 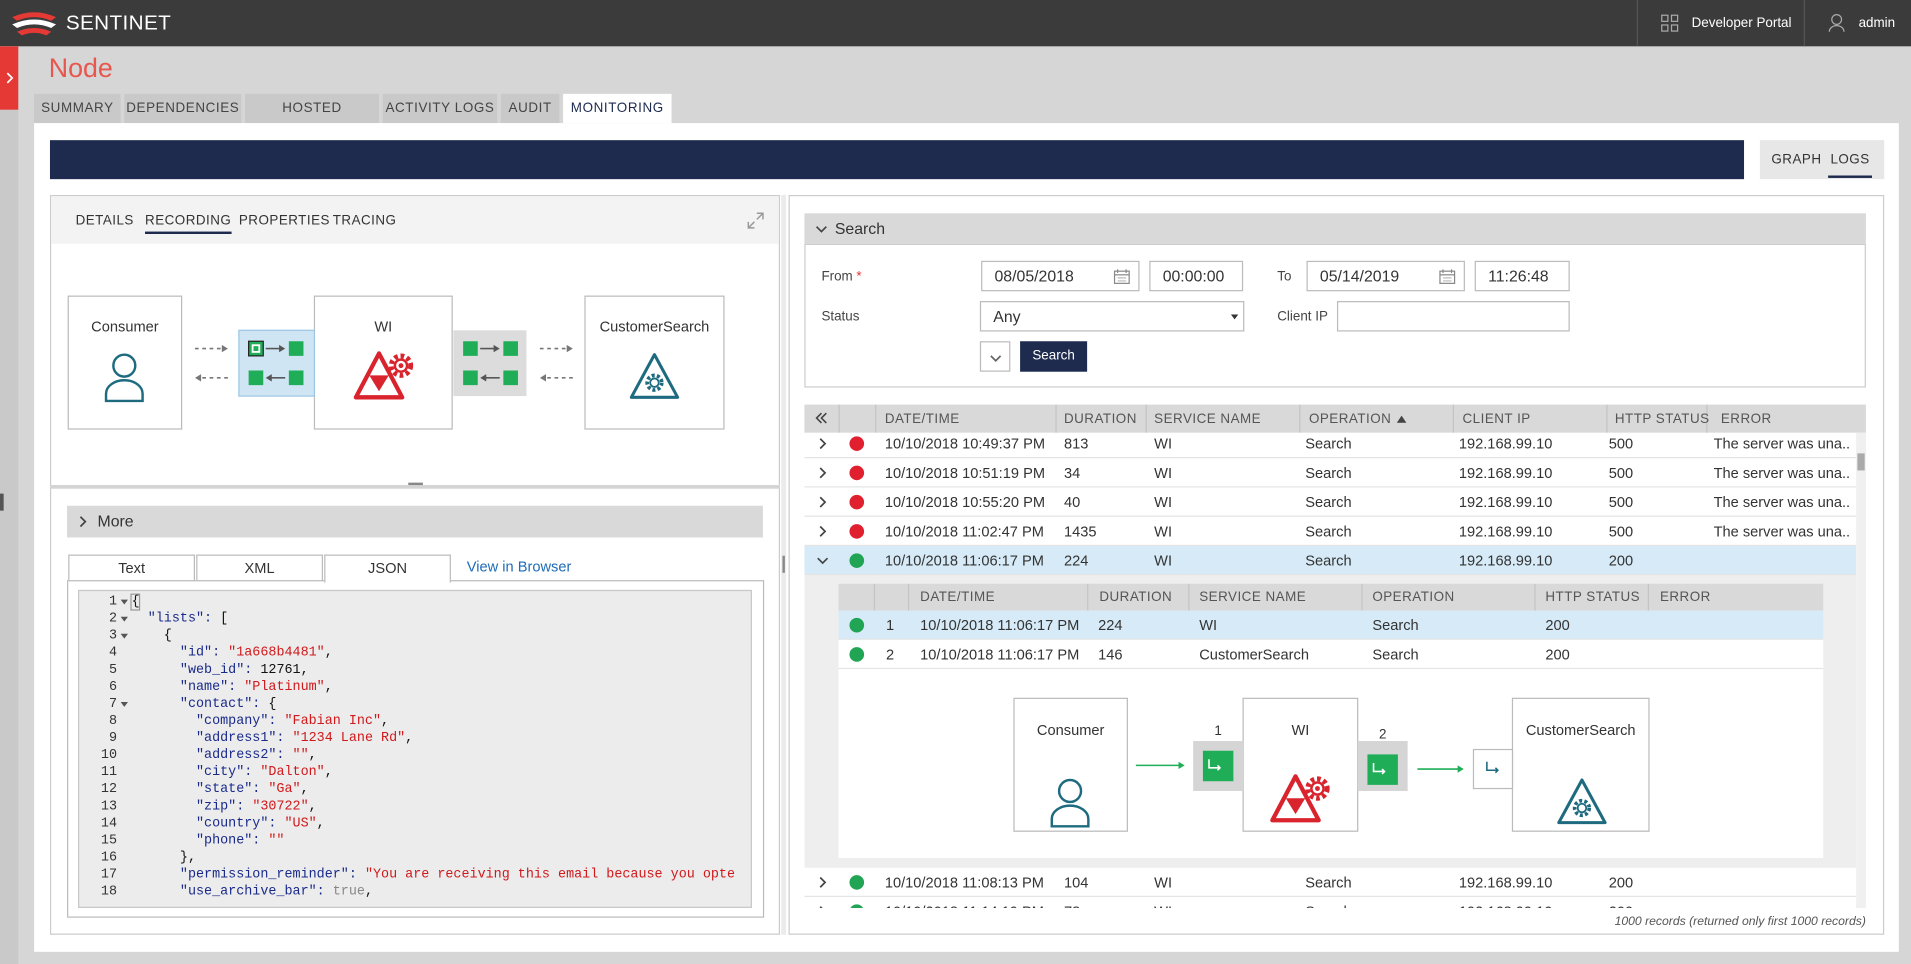 What do you see at coordinates (857, 882) in the screenshot?
I see `status-dot` at bounding box center [857, 882].